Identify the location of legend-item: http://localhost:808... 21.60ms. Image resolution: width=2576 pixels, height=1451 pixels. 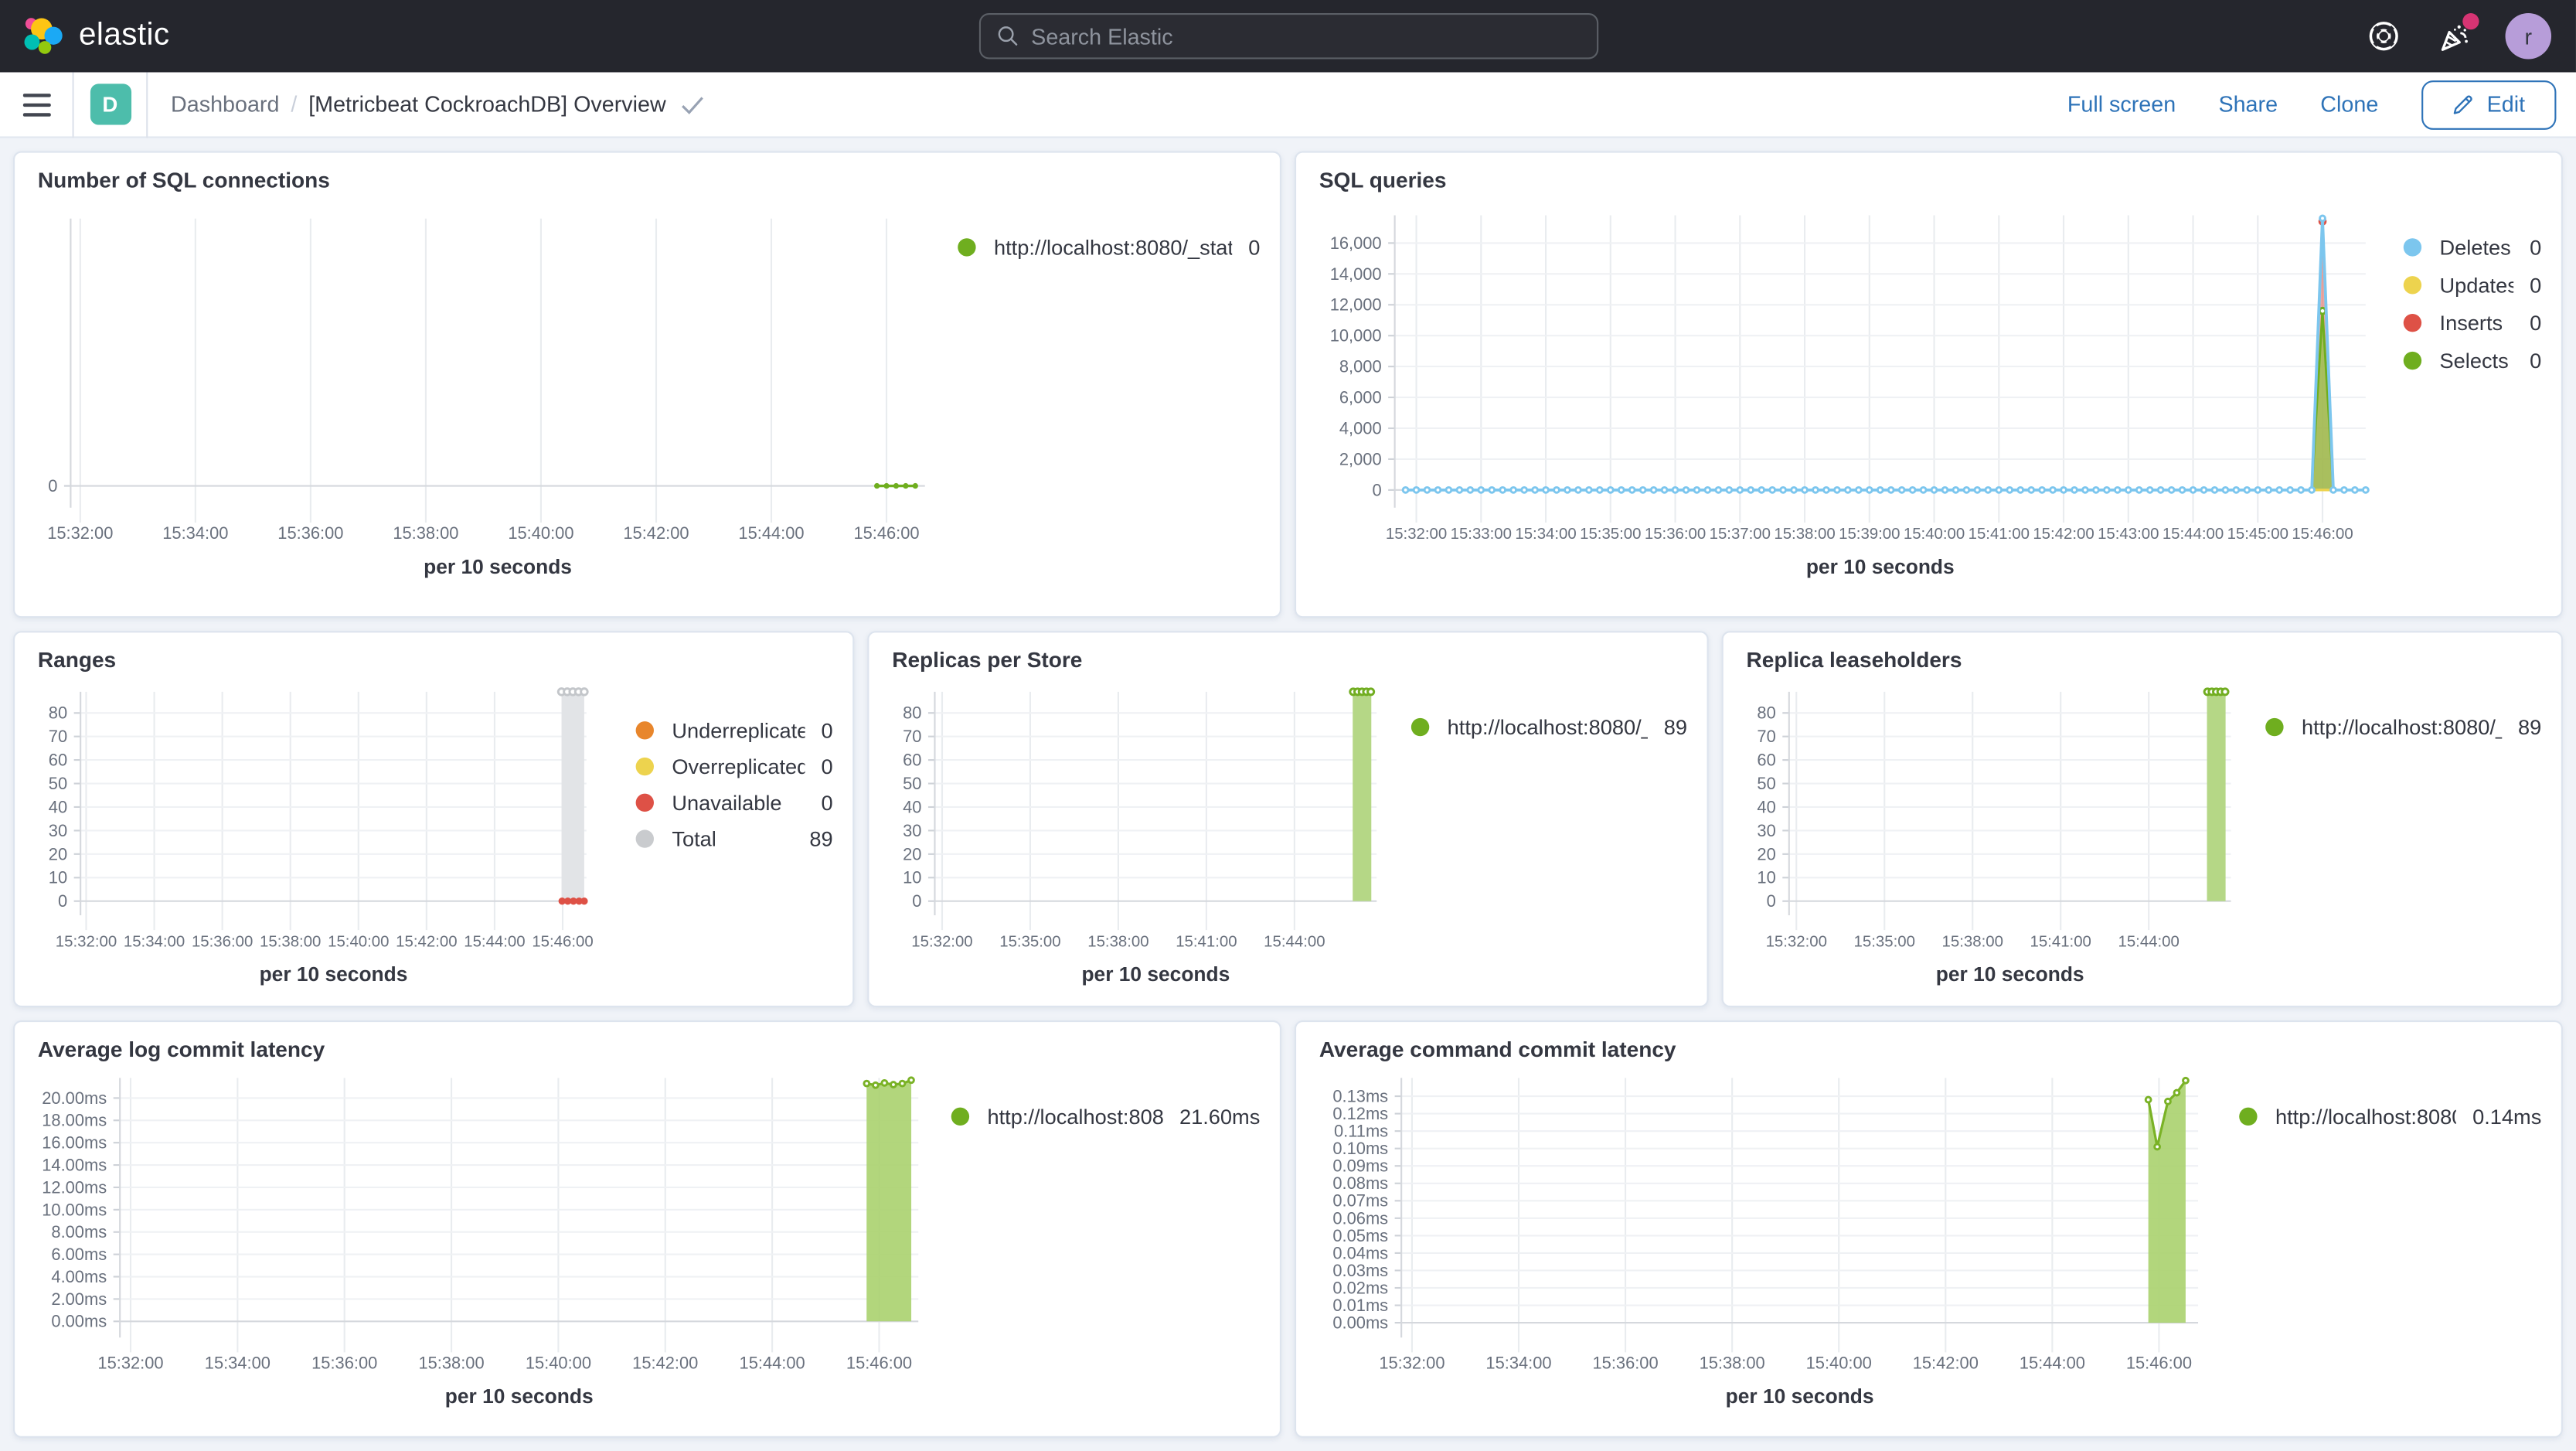
(1106, 1116).